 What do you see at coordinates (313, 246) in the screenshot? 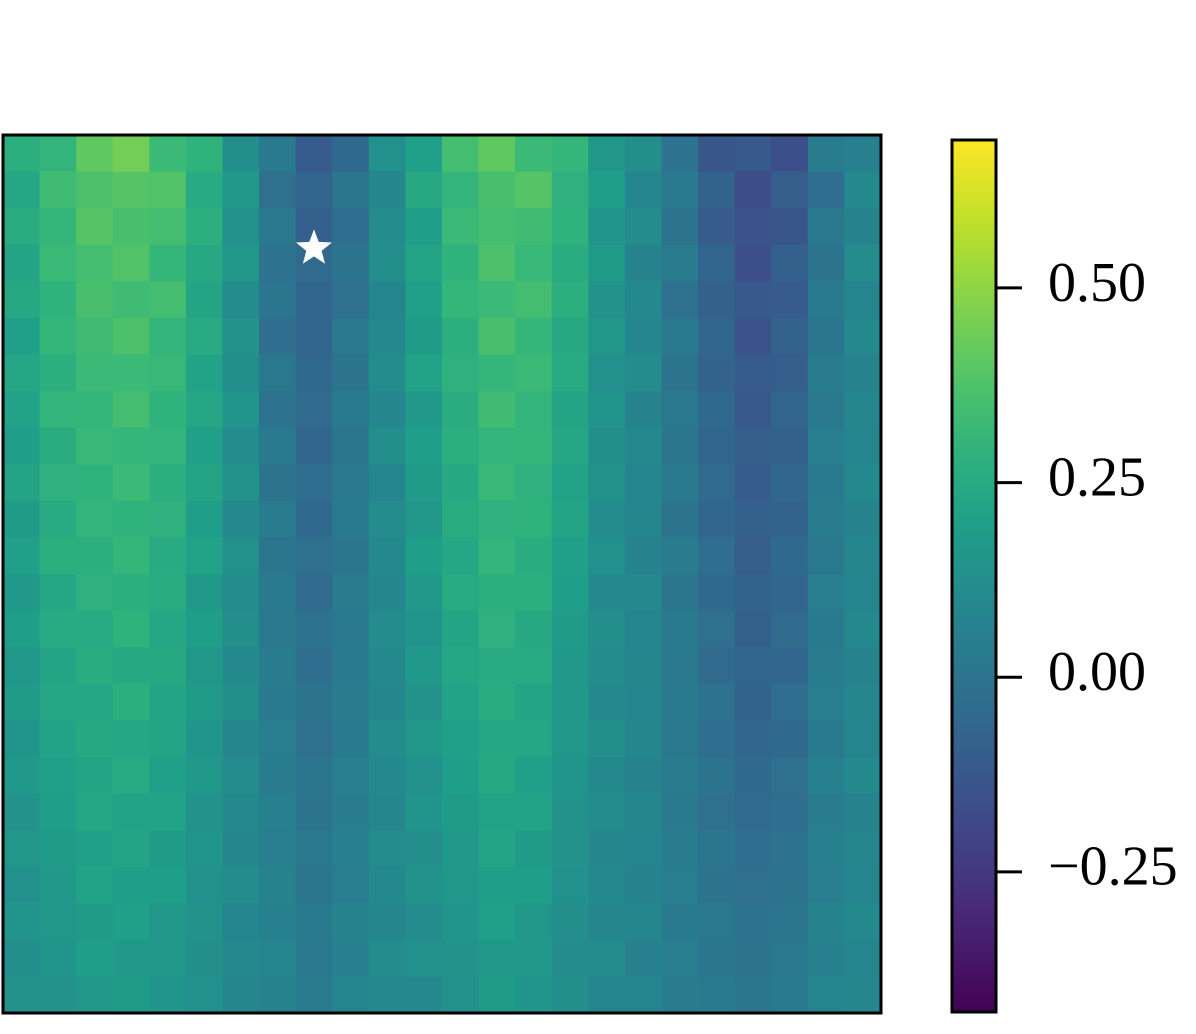
I see `star-marker` at bounding box center [313, 246].